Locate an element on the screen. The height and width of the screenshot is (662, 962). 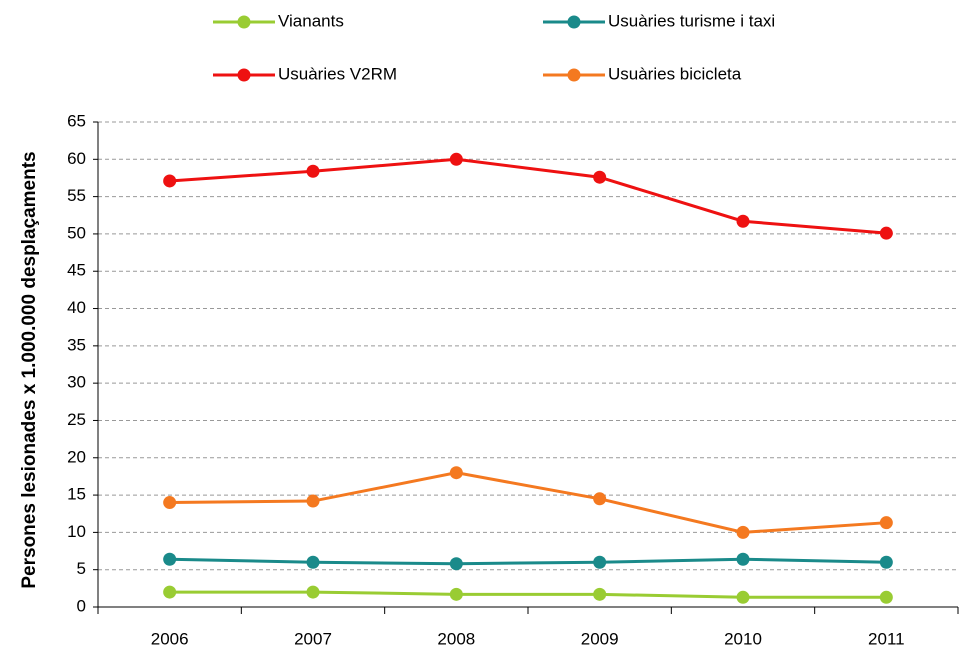
x-tick-label: 2009 is located at coordinates (600, 638).